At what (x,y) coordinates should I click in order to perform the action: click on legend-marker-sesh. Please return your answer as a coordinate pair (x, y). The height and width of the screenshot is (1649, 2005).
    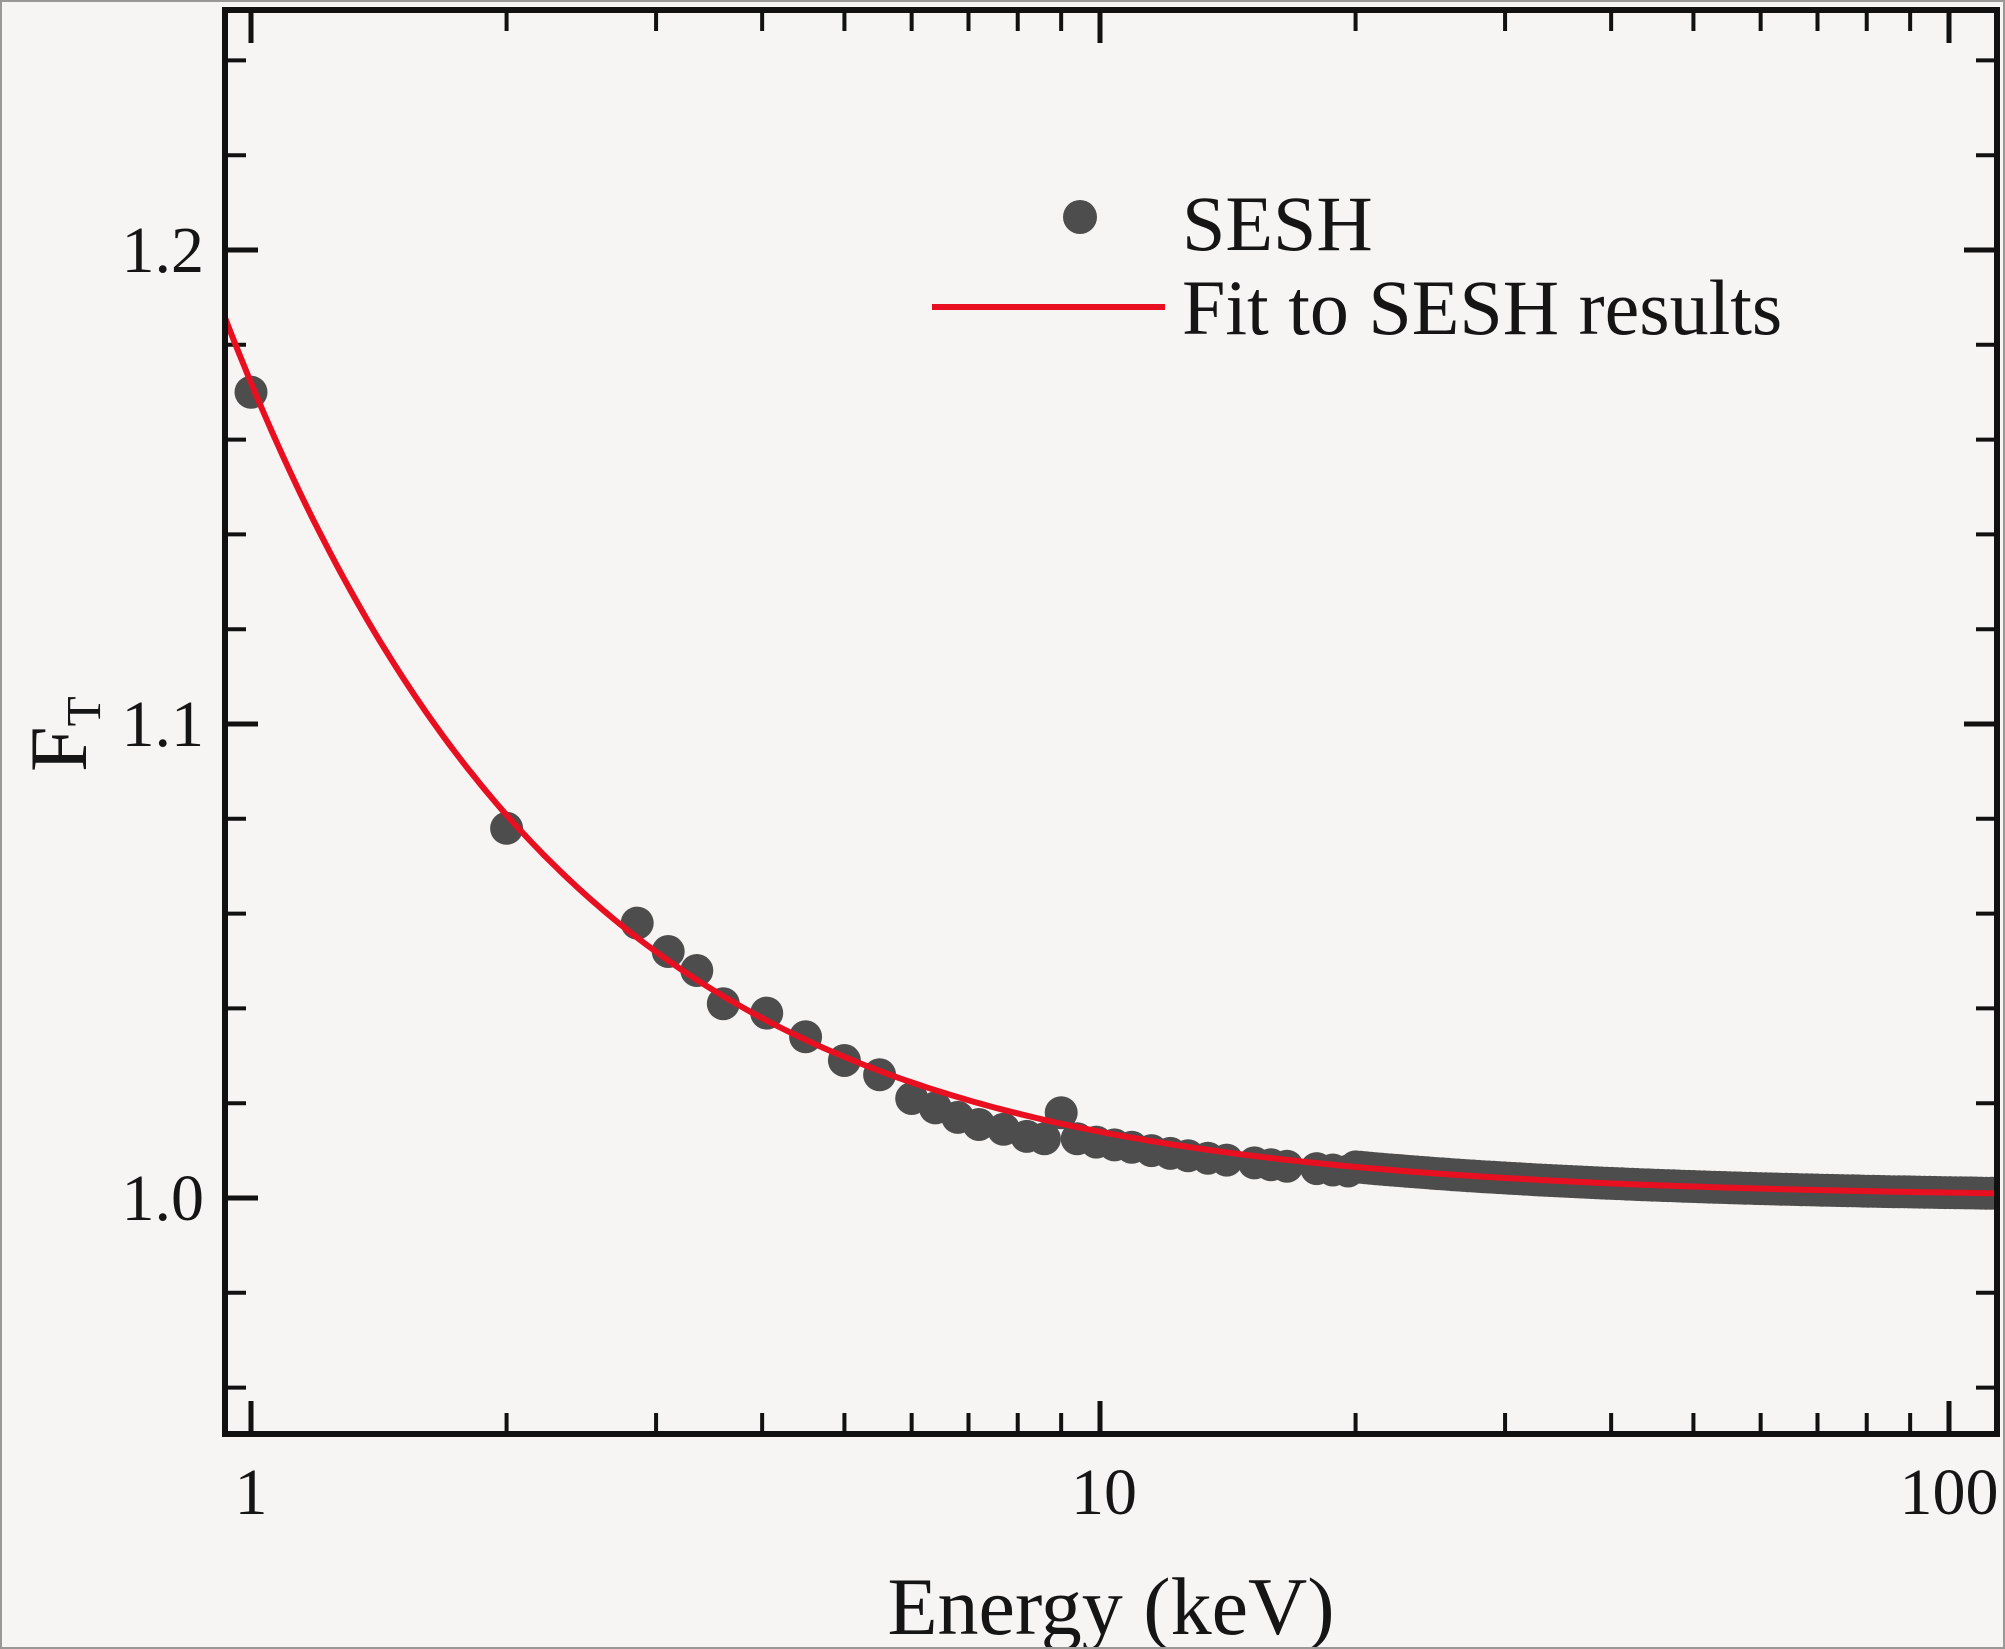
    Looking at the image, I should click on (1080, 217).